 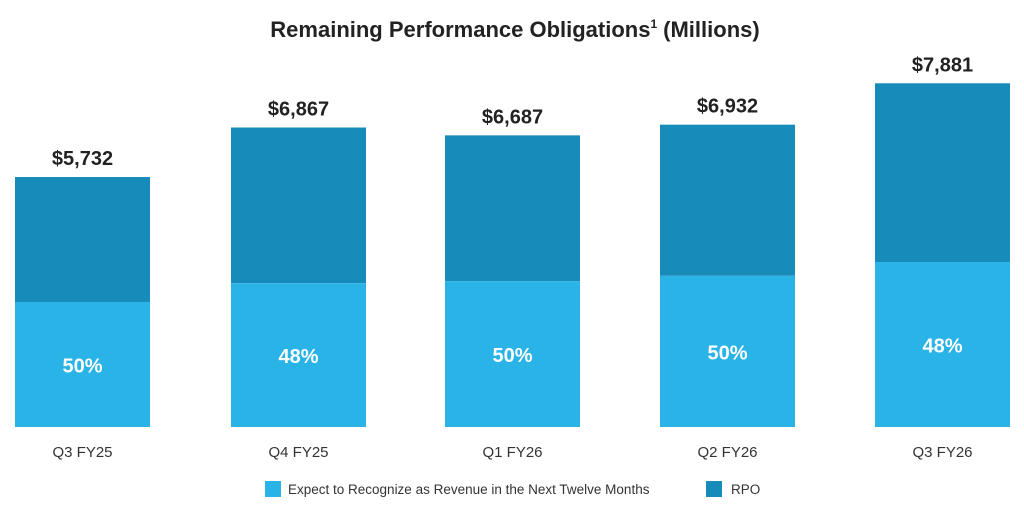 What do you see at coordinates (653, 24) in the screenshot?
I see `title-superscript: 1` at bounding box center [653, 24].